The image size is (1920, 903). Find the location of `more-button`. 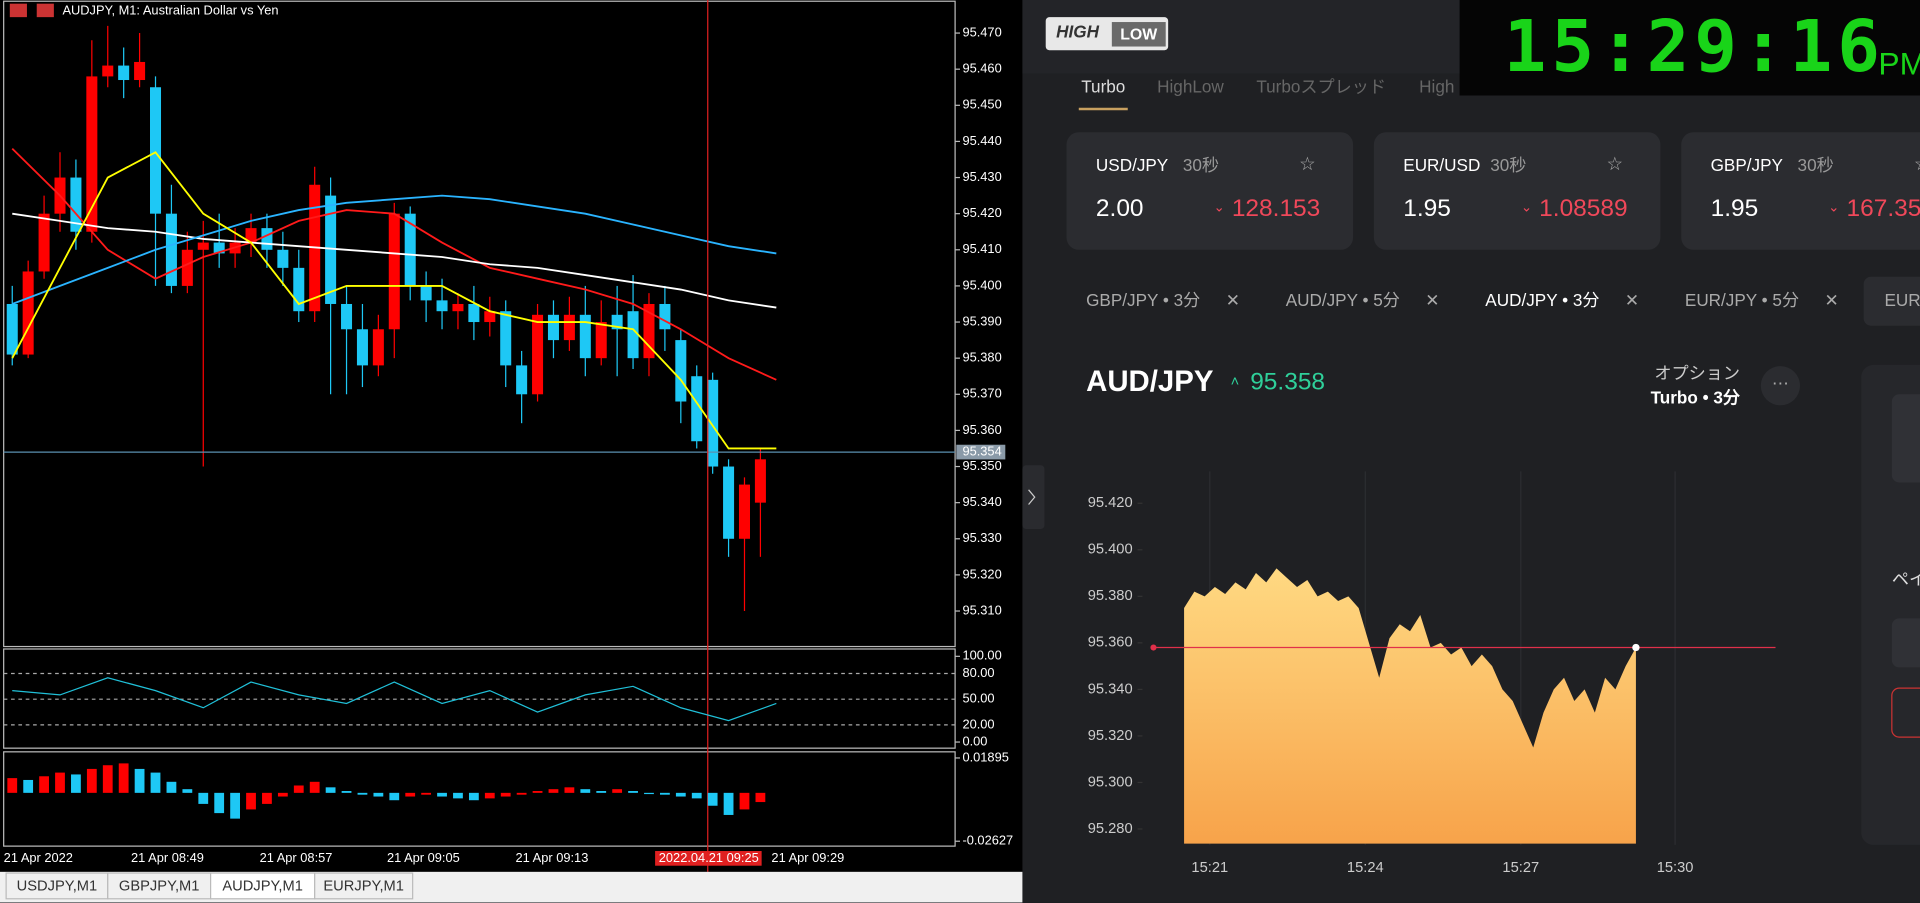

more-button is located at coordinates (1780, 386).